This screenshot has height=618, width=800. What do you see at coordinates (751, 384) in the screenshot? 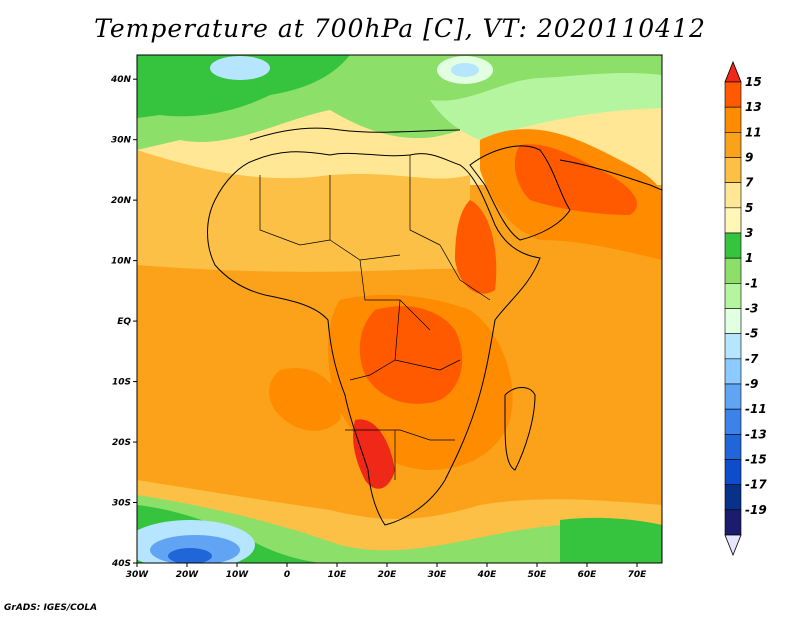
I see `legend-label: -9` at bounding box center [751, 384].